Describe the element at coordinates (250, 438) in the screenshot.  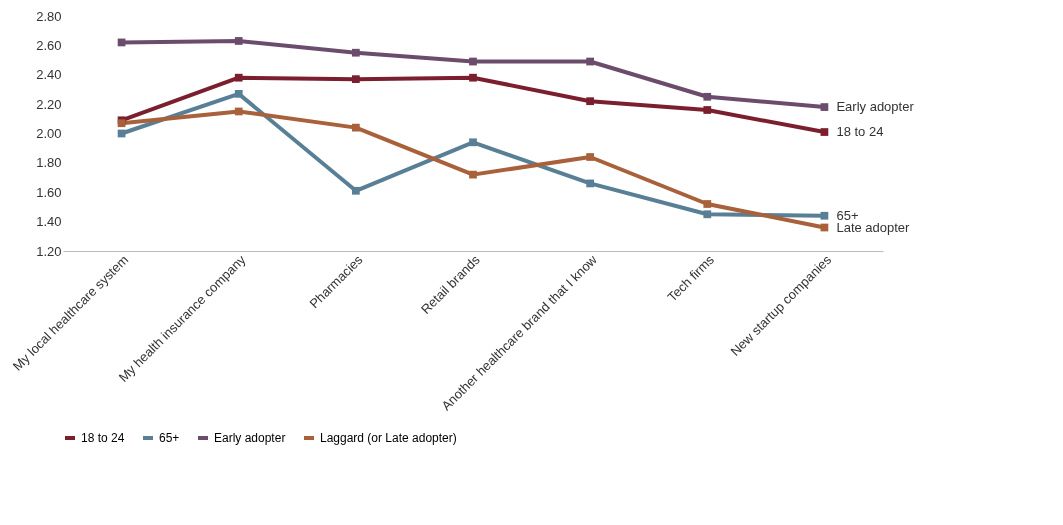
I see `legend-label: Early adopter` at that location.